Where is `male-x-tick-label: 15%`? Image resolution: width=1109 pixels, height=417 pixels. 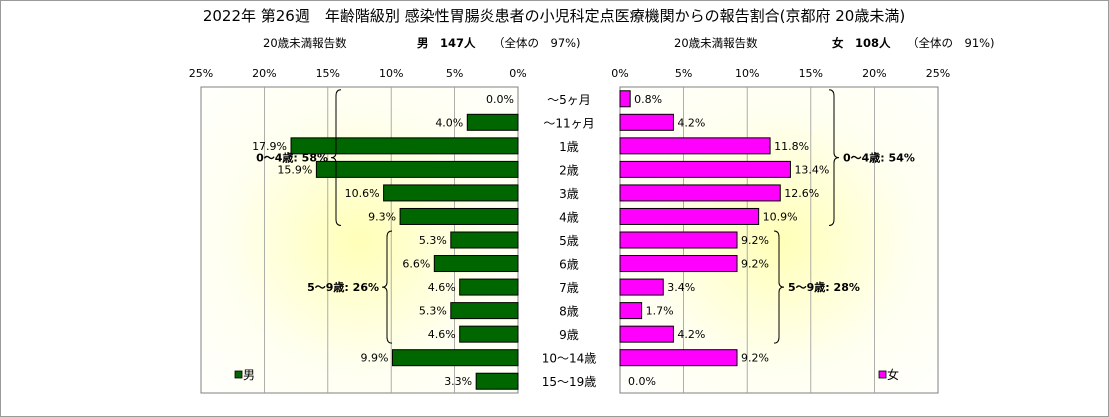
male-x-tick-label: 15% is located at coordinates (328, 73).